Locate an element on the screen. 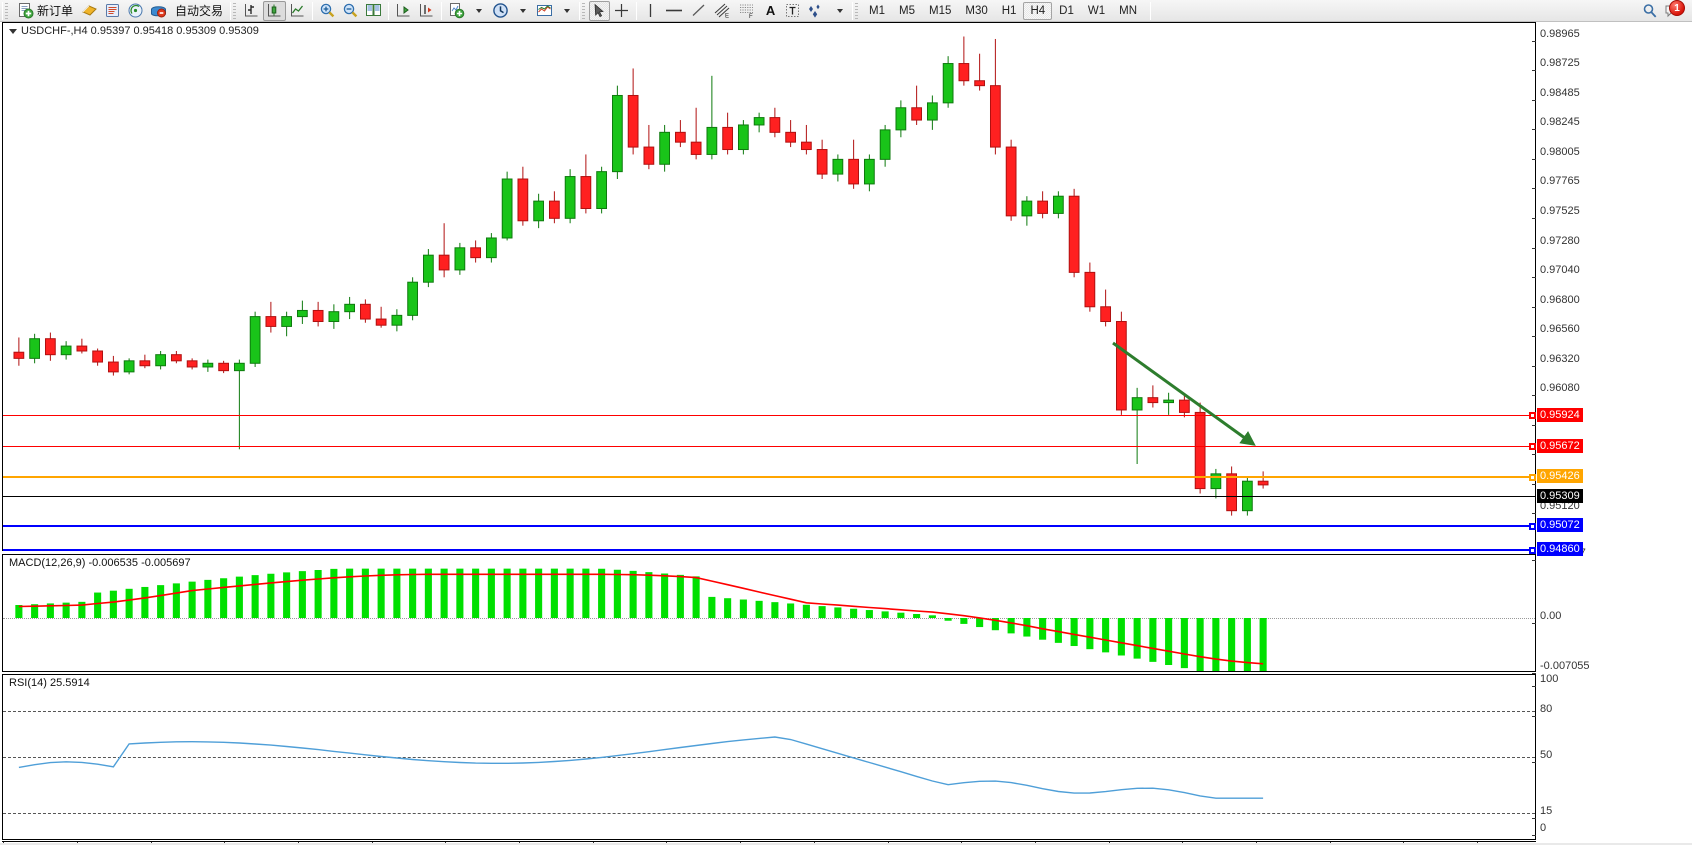 This screenshot has width=1692, height=845. macd-series is located at coordinates (641, 619).